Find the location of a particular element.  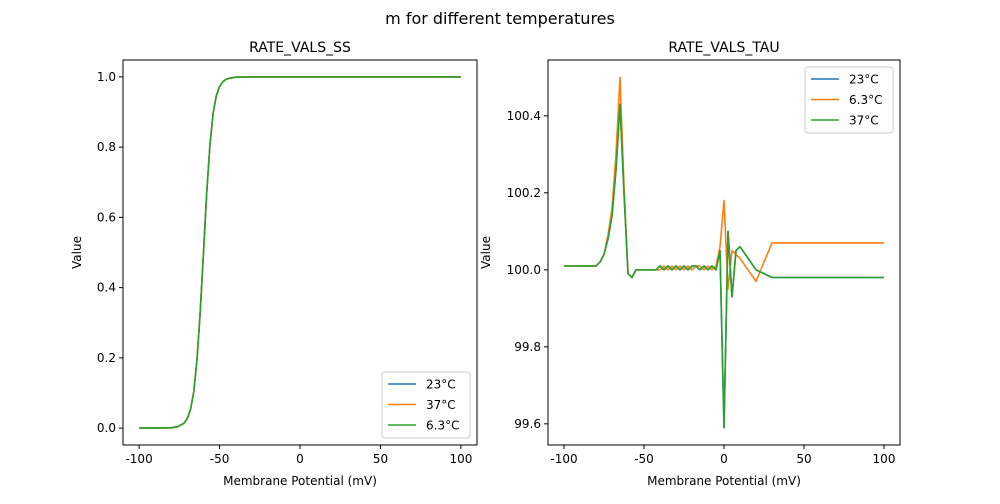

y-tick-label: 0.2 is located at coordinates (106, 358).